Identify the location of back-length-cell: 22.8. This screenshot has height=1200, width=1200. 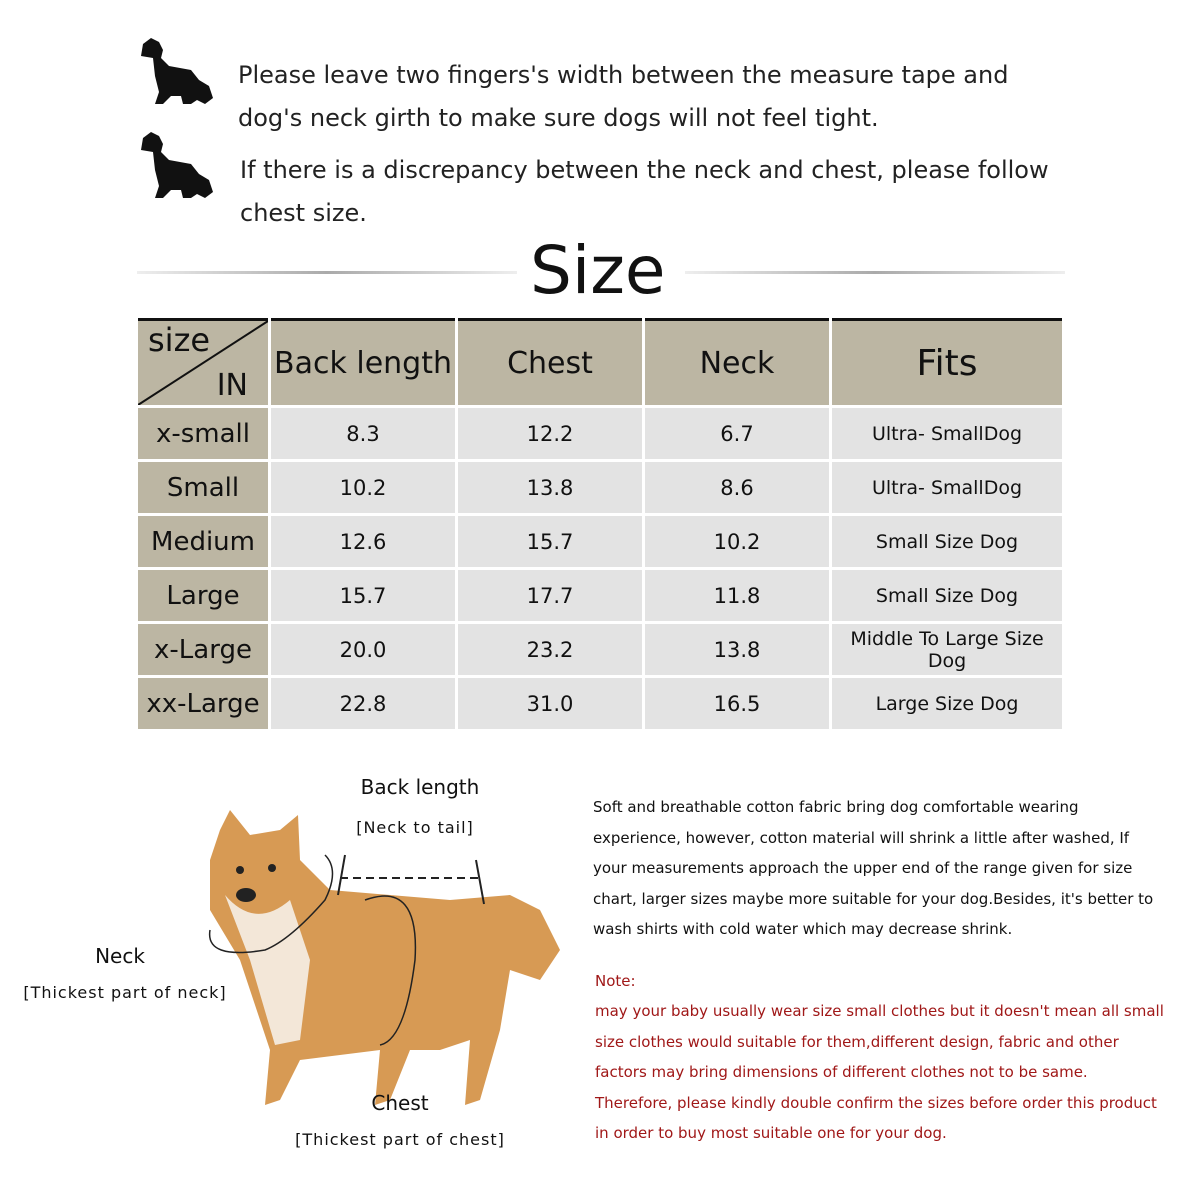
(363, 703).